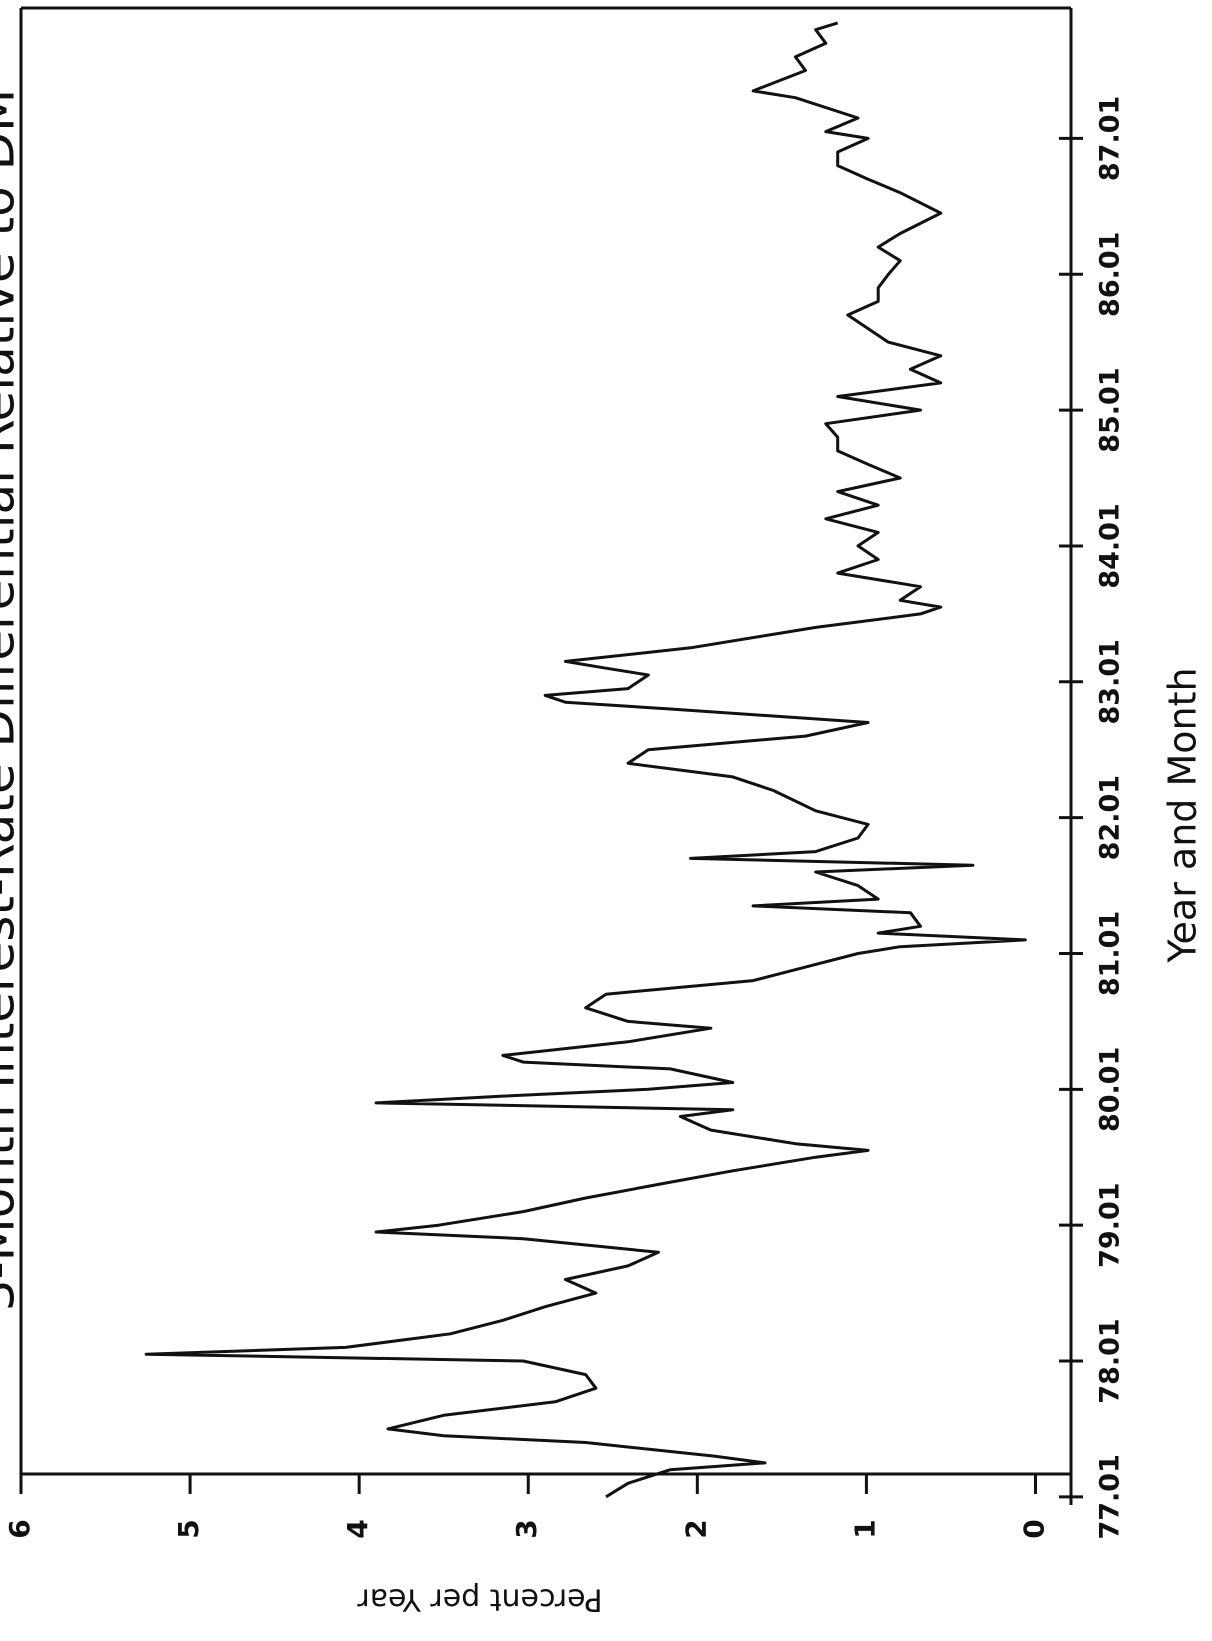 The image size is (1212, 1641). What do you see at coordinates (1183, 815) in the screenshot?
I see `x-axis-title: Year and Month` at bounding box center [1183, 815].